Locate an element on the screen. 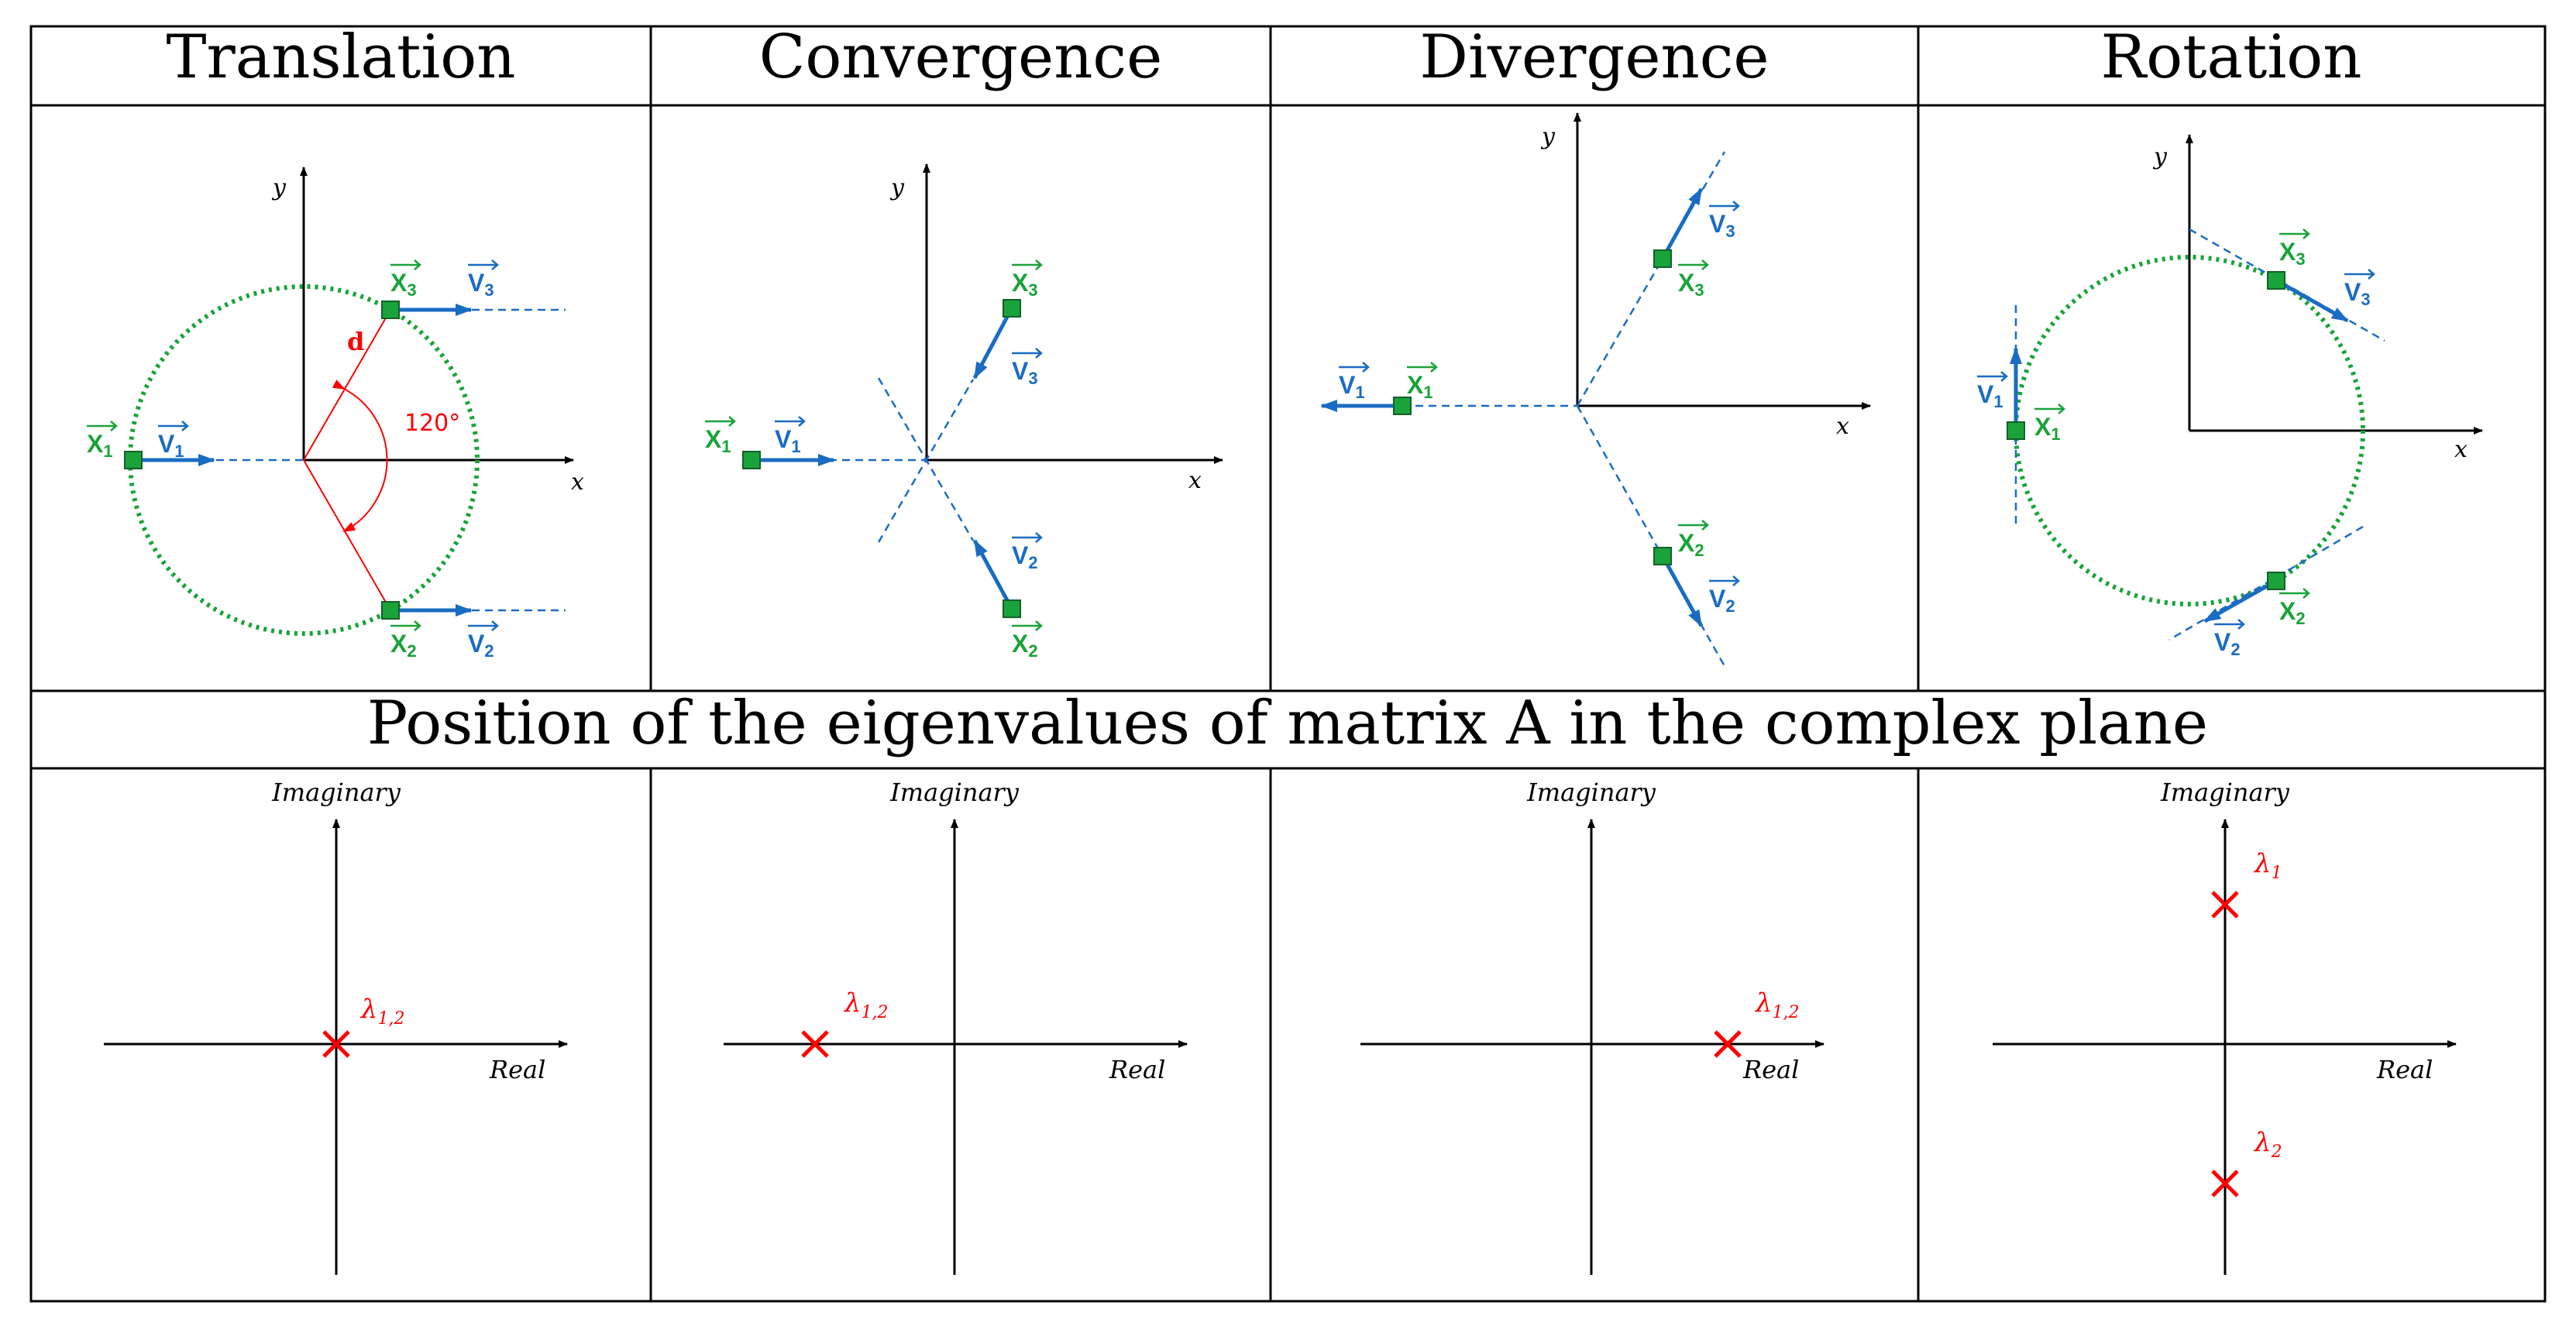 This screenshot has height=1319, width=2576. complex-plane-divergence: Real Imaginary is located at coordinates (1592, 1026).